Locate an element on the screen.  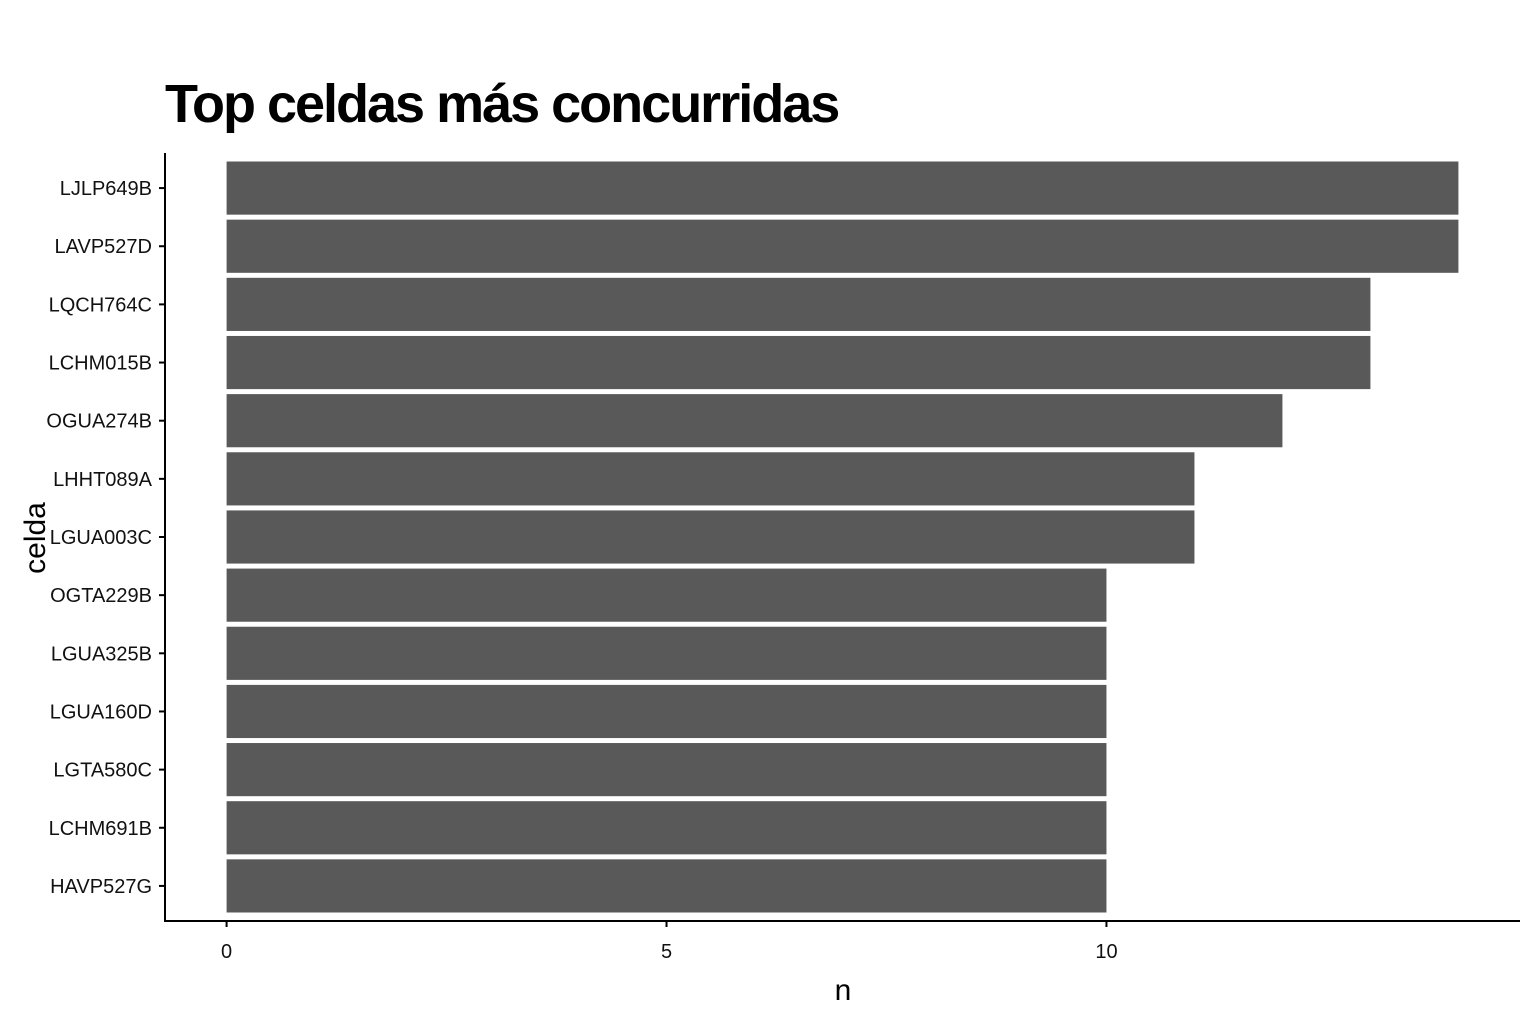
bar-ogta229b is located at coordinates (666, 595).